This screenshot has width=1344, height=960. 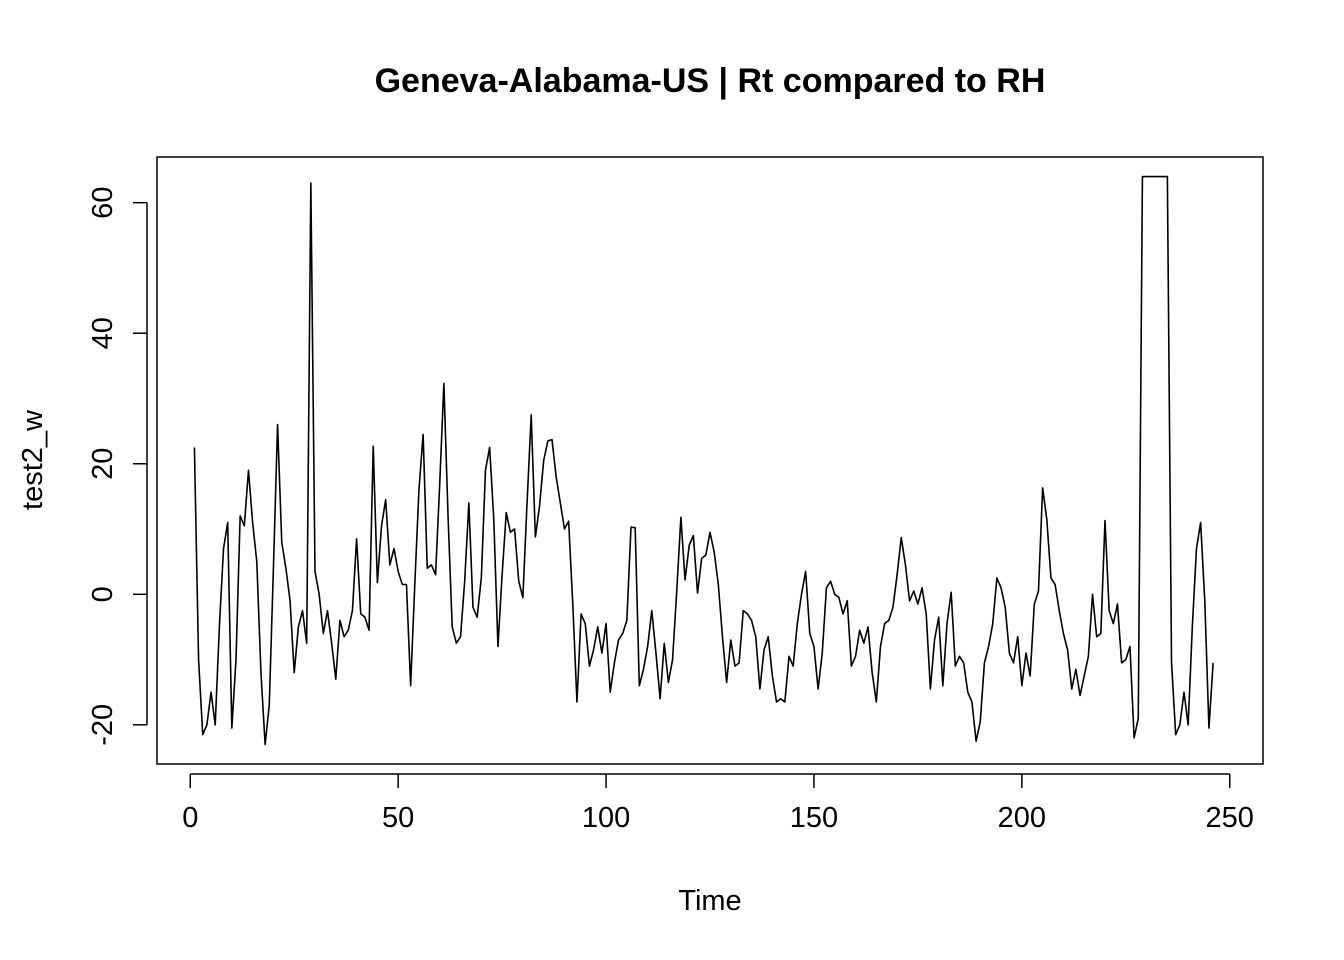 What do you see at coordinates (103, 594) in the screenshot?
I see `y-tick-label: 0` at bounding box center [103, 594].